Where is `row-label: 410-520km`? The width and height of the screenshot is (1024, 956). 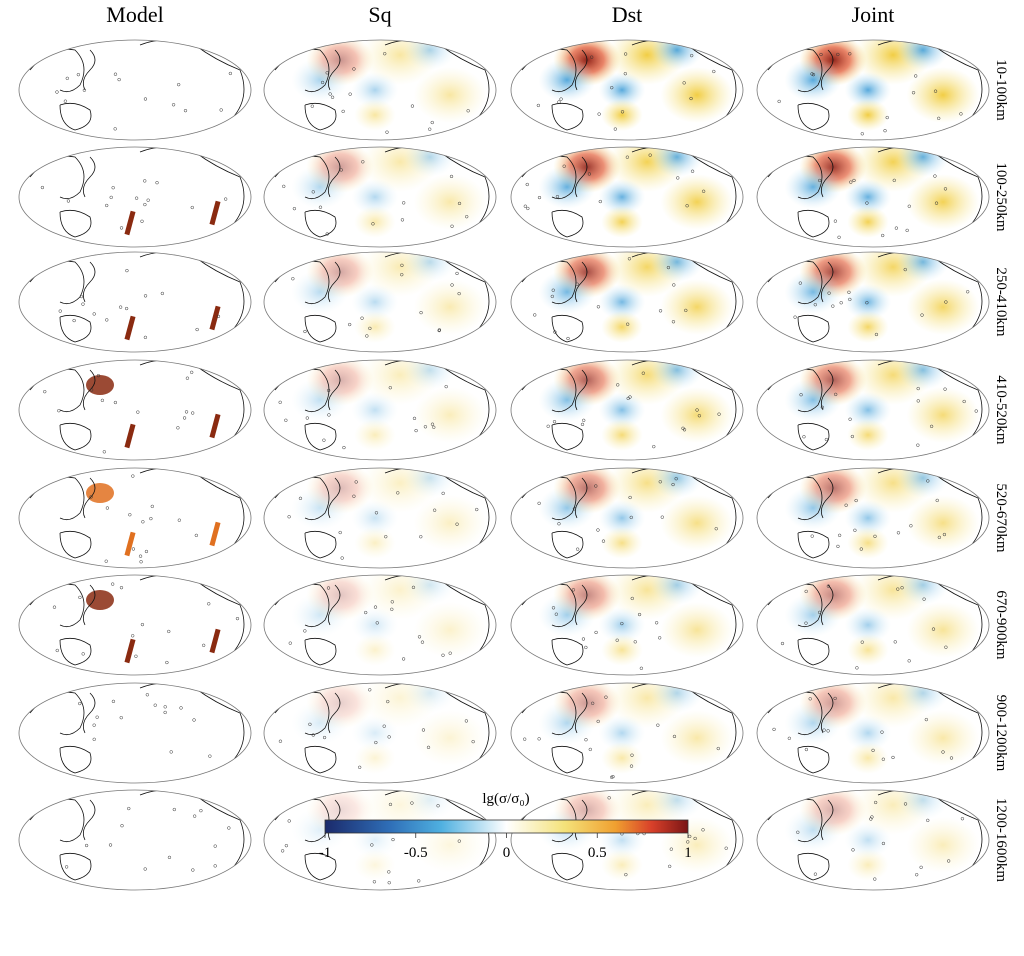 row-label: 410-520km is located at coordinates (1001, 409).